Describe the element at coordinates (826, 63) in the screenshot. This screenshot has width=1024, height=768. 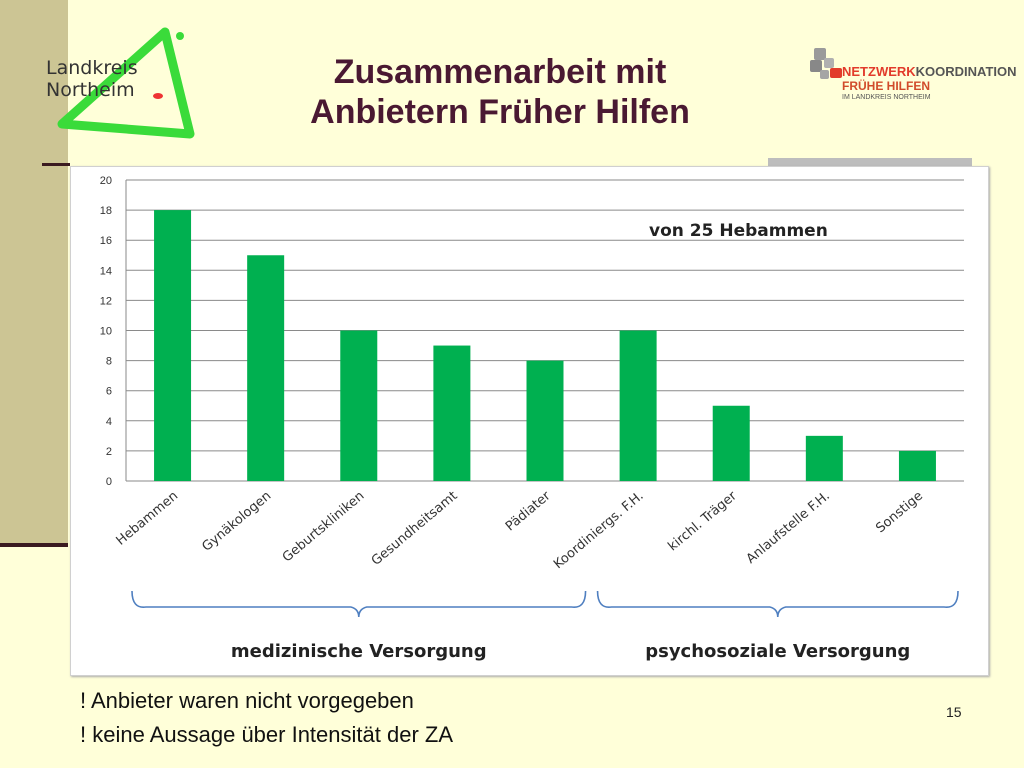
I see `puzzle-icon` at that location.